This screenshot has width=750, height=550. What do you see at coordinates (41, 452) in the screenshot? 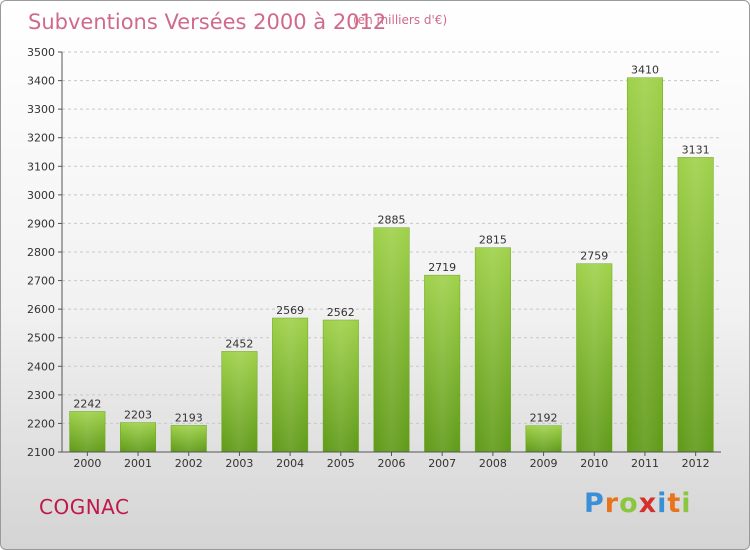
I see `y-tick-label: 2100` at bounding box center [41, 452].